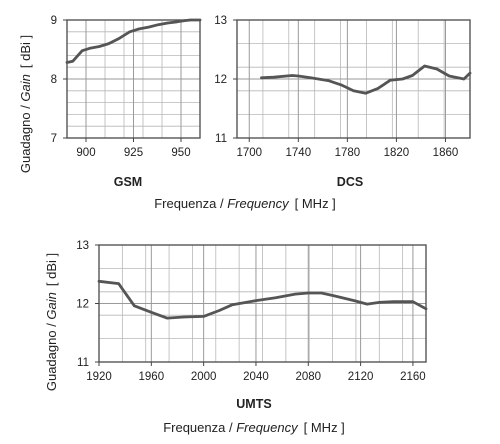 The width and height of the screenshot is (500, 444). Describe the element at coordinates (361, 377) in the screenshot. I see `x-tick-label: 2120` at that location.